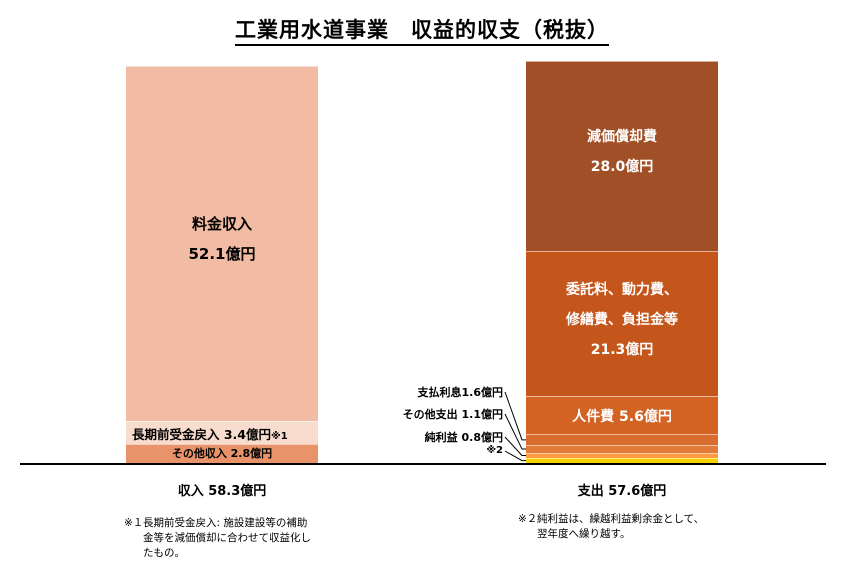 Image resolution: width=844 pixels, height=575 pixels. What do you see at coordinates (225, 523) in the screenshot?
I see `note-line: 長期前受金戻入: 施設建設等の補助` at bounding box center [225, 523].